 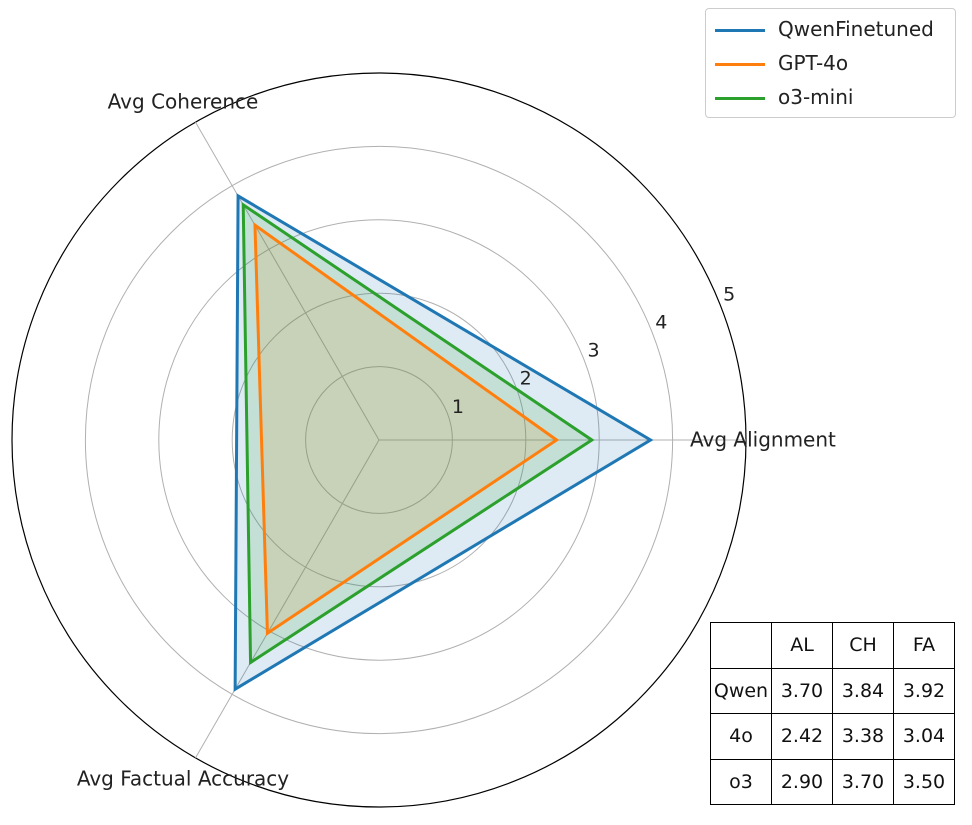 What do you see at coordinates (813, 63) in the screenshot?
I see `legend-label-gpt-4o: GPT-4o` at bounding box center [813, 63].